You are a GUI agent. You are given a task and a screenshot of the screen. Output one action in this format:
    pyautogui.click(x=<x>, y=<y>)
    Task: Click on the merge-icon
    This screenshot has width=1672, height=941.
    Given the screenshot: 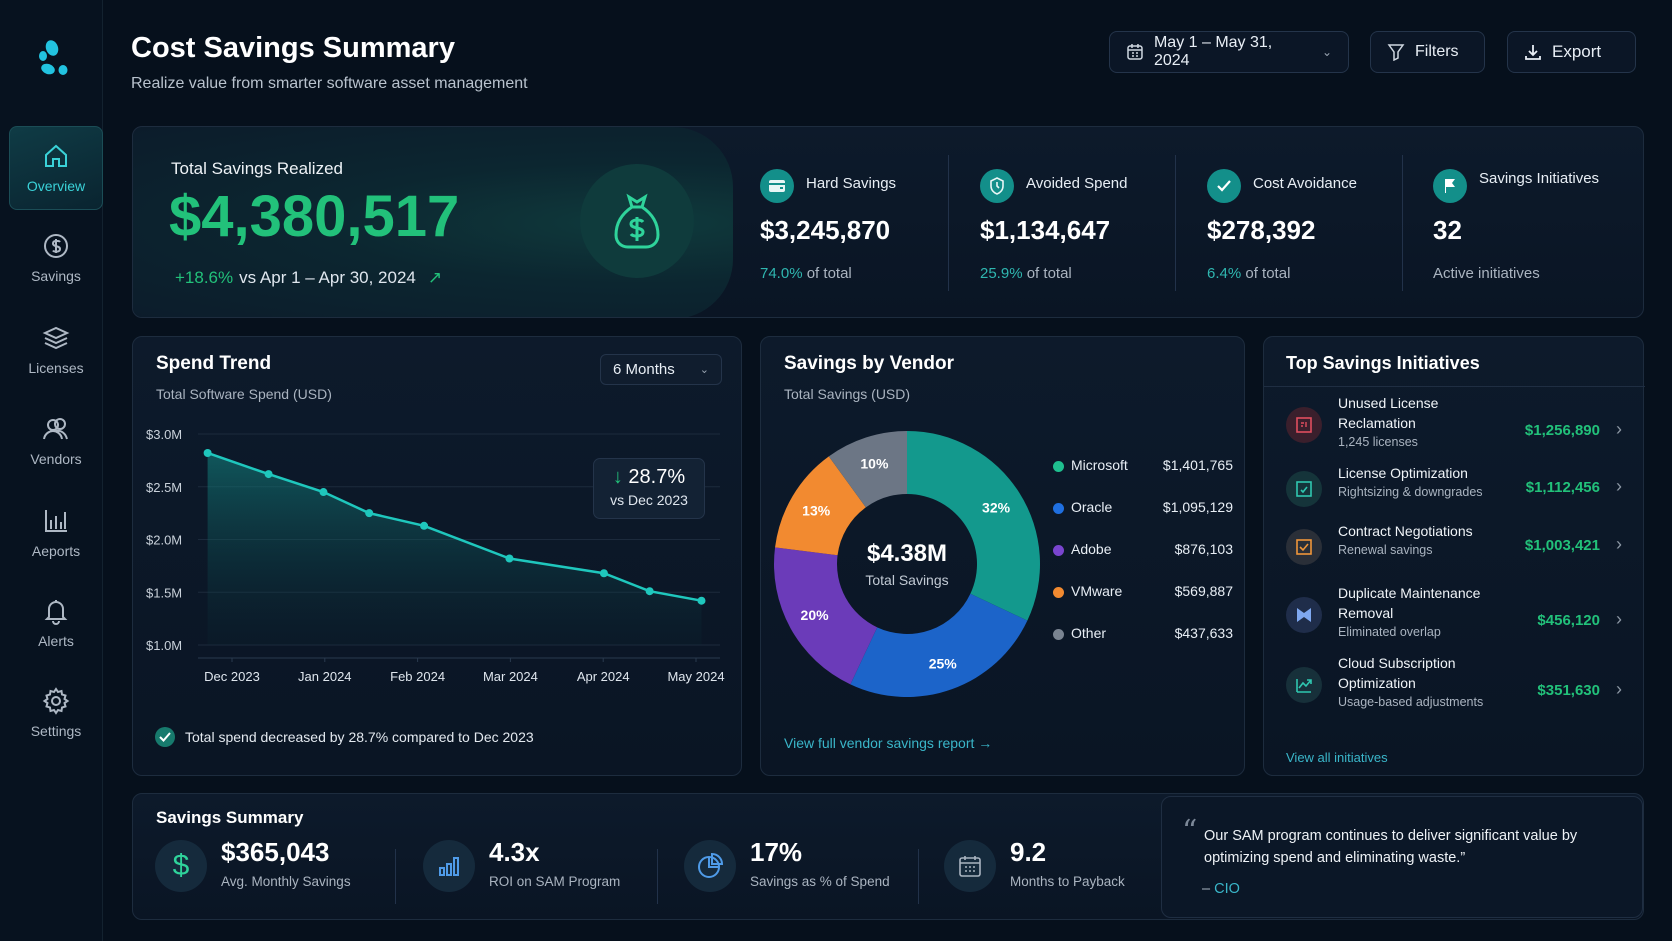 What is the action you would take?
    pyautogui.click(x=1304, y=615)
    